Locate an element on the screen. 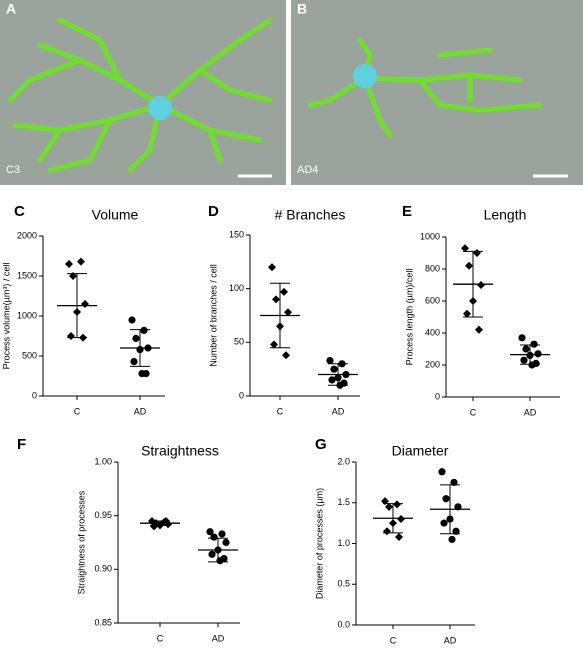  chart-title: # Branches is located at coordinates (310, 215).